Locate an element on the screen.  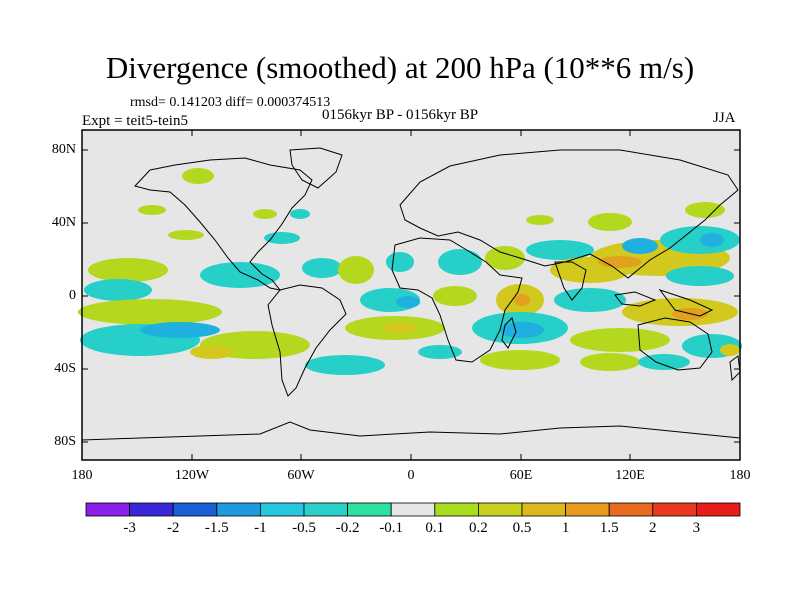
season-label: JJA is located at coordinates (724, 118).